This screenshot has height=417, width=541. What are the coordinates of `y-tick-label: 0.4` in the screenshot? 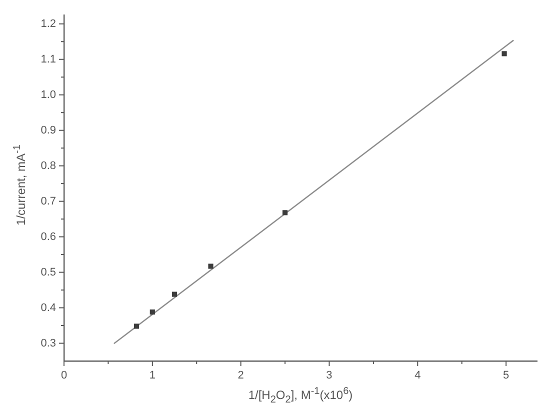 It's located at (48, 308).